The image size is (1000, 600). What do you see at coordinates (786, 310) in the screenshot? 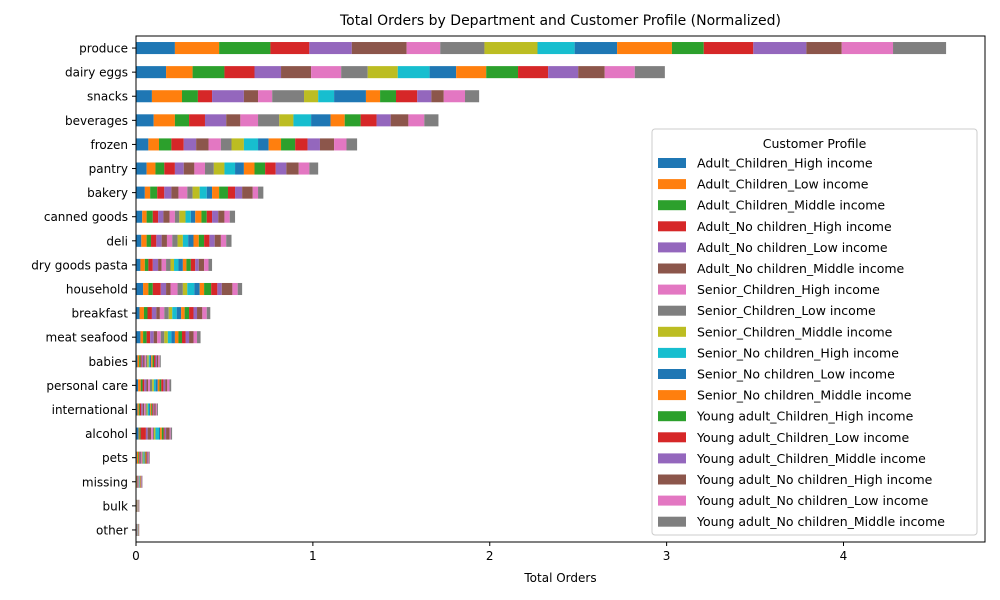
I see `legend-entry-label: Senior_Children_Low income` at bounding box center [786, 310].